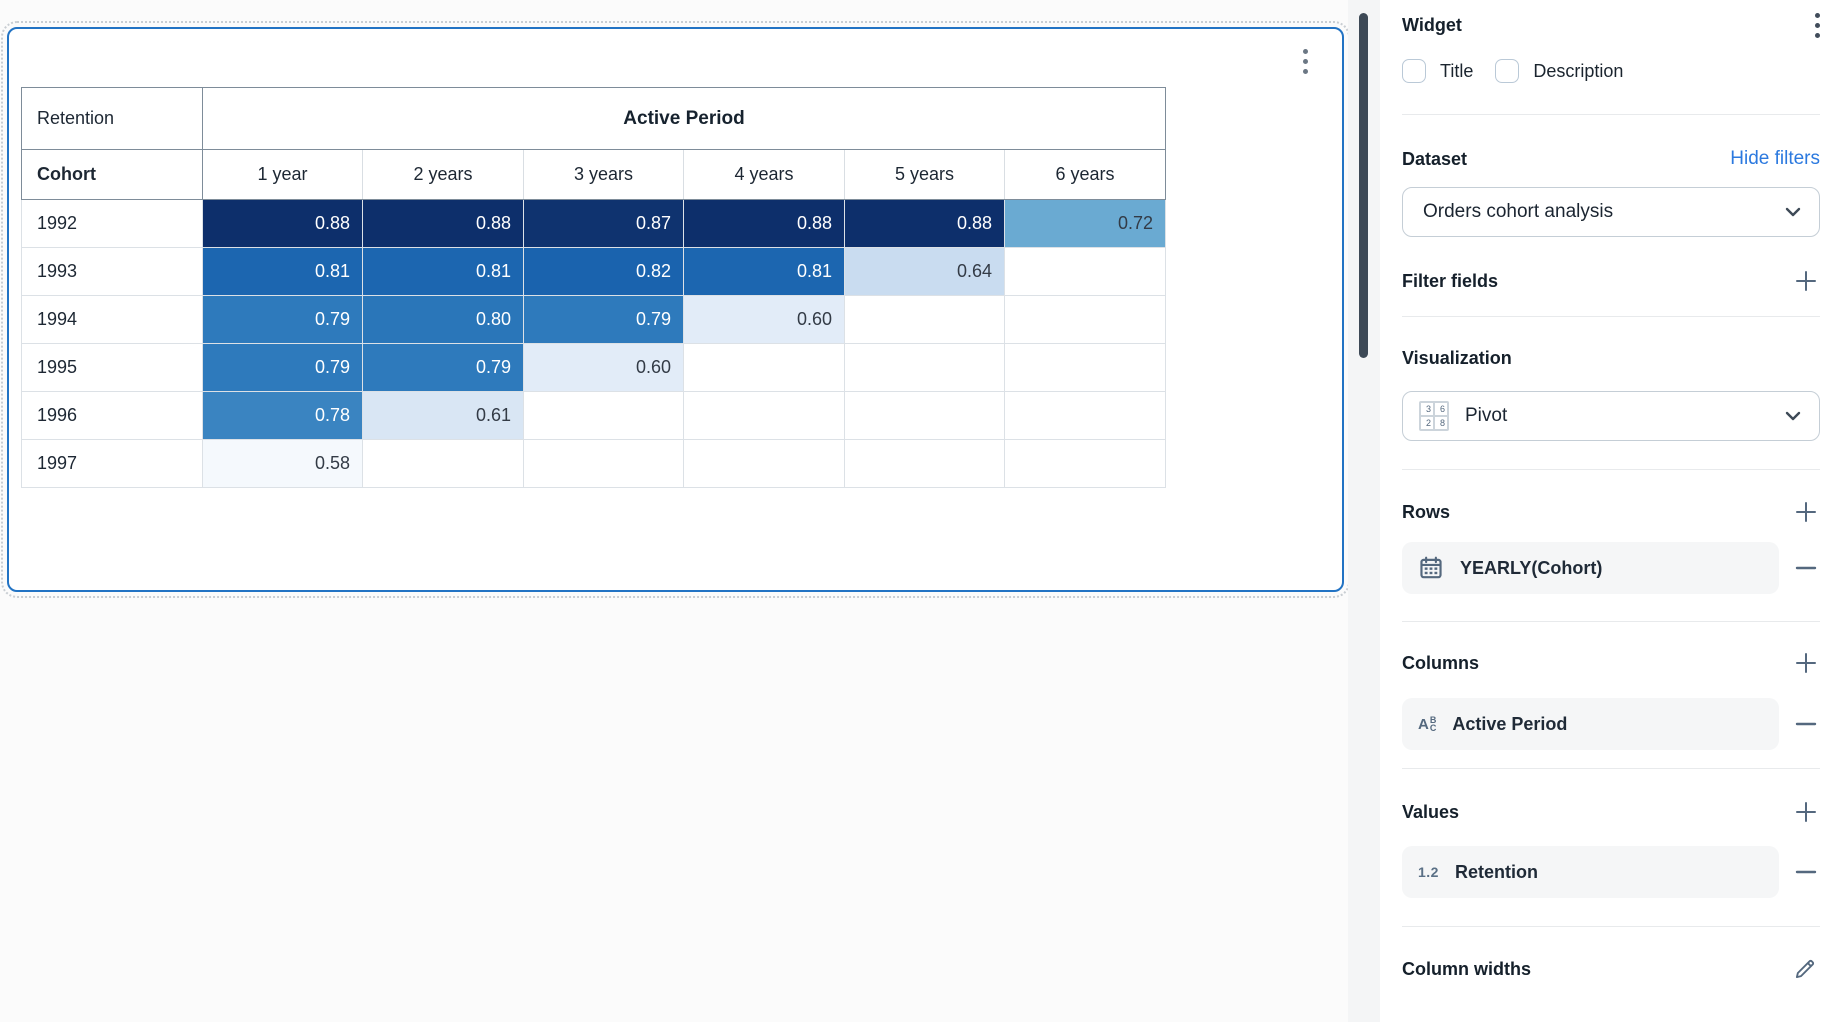  I want to click on values-field-chip: 1.2 Retention, so click(1590, 872).